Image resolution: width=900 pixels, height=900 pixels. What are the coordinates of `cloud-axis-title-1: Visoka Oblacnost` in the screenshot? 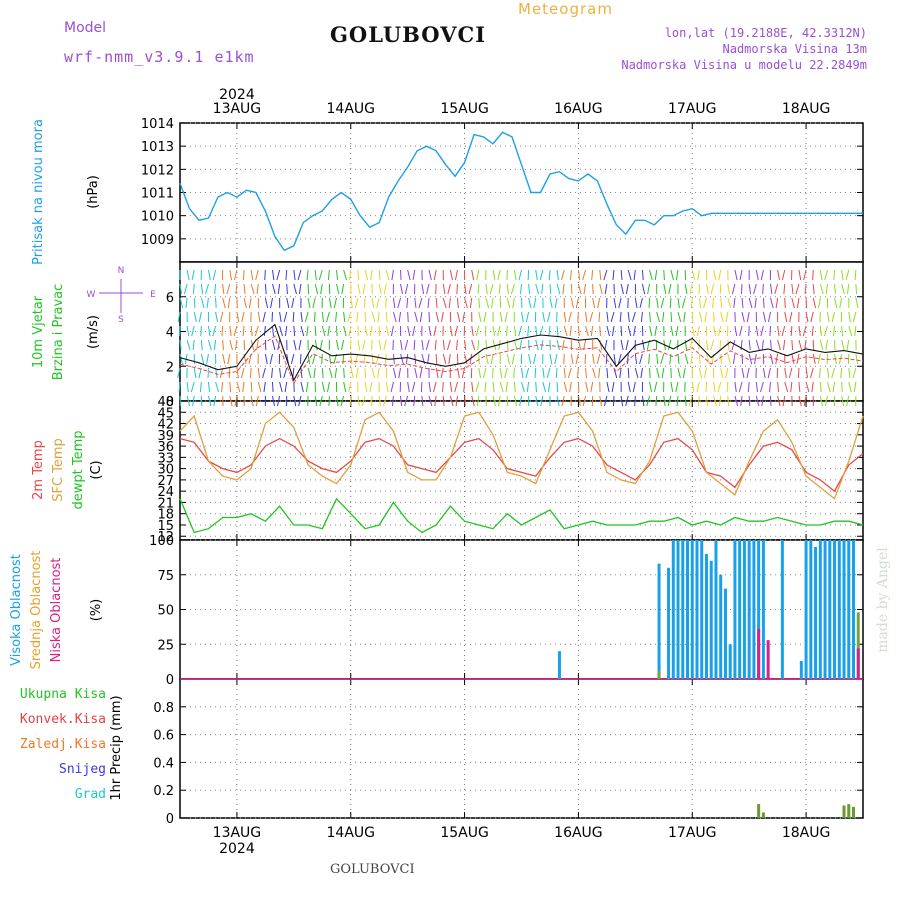 It's located at (16, 610).